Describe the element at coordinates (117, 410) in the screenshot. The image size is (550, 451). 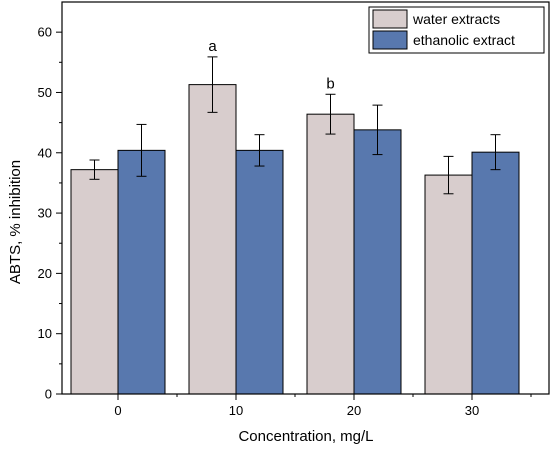
I see `x-tick-label-0: 0` at that location.